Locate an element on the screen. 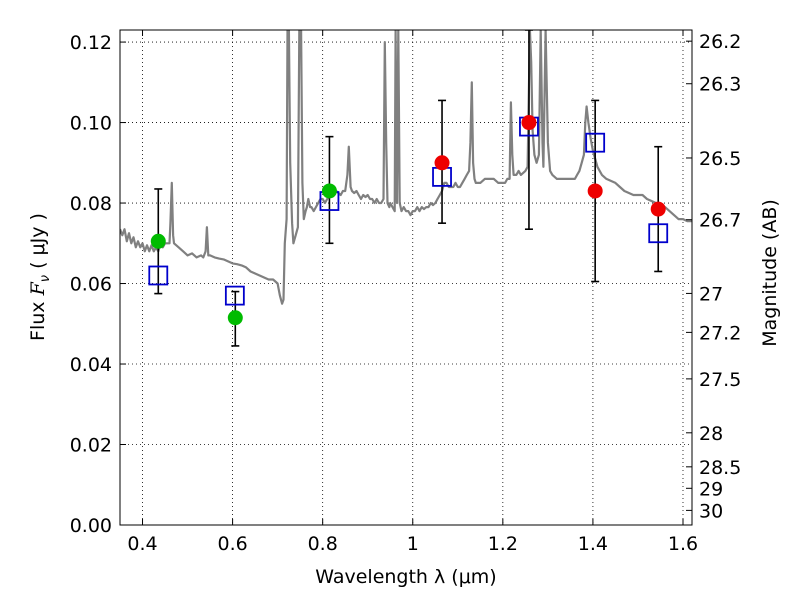  magnitude-tick-label: 28.5 is located at coordinates (720, 468).